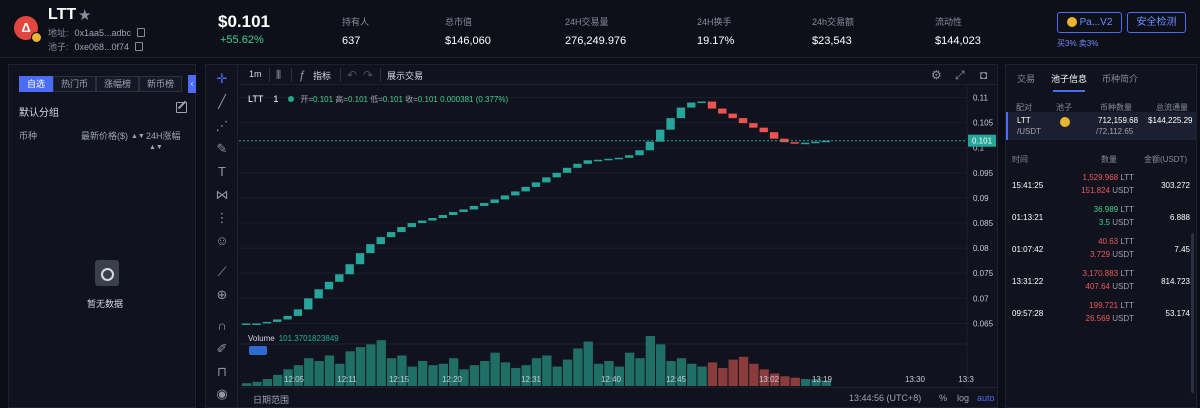  What do you see at coordinates (986, 398) in the screenshot?
I see `auto-scale-toggle: auto` at bounding box center [986, 398].